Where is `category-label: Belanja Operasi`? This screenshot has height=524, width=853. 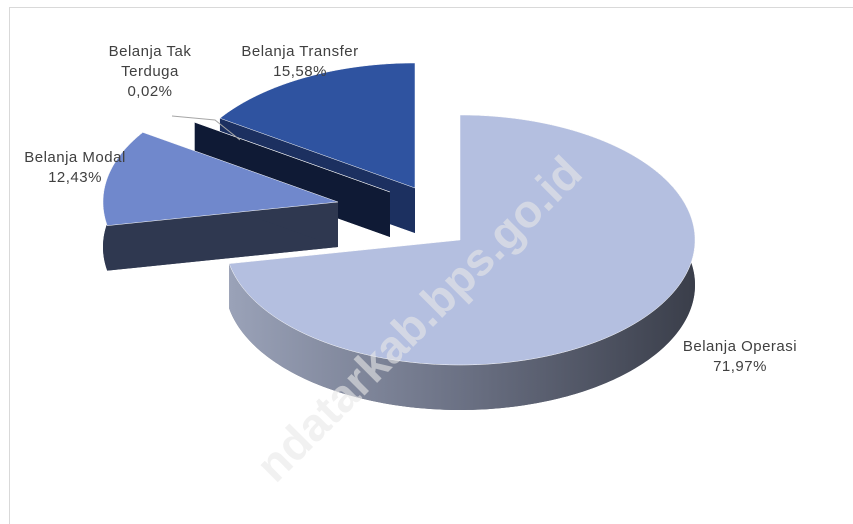
category-label: Belanja Operasi is located at coordinates (740, 346).